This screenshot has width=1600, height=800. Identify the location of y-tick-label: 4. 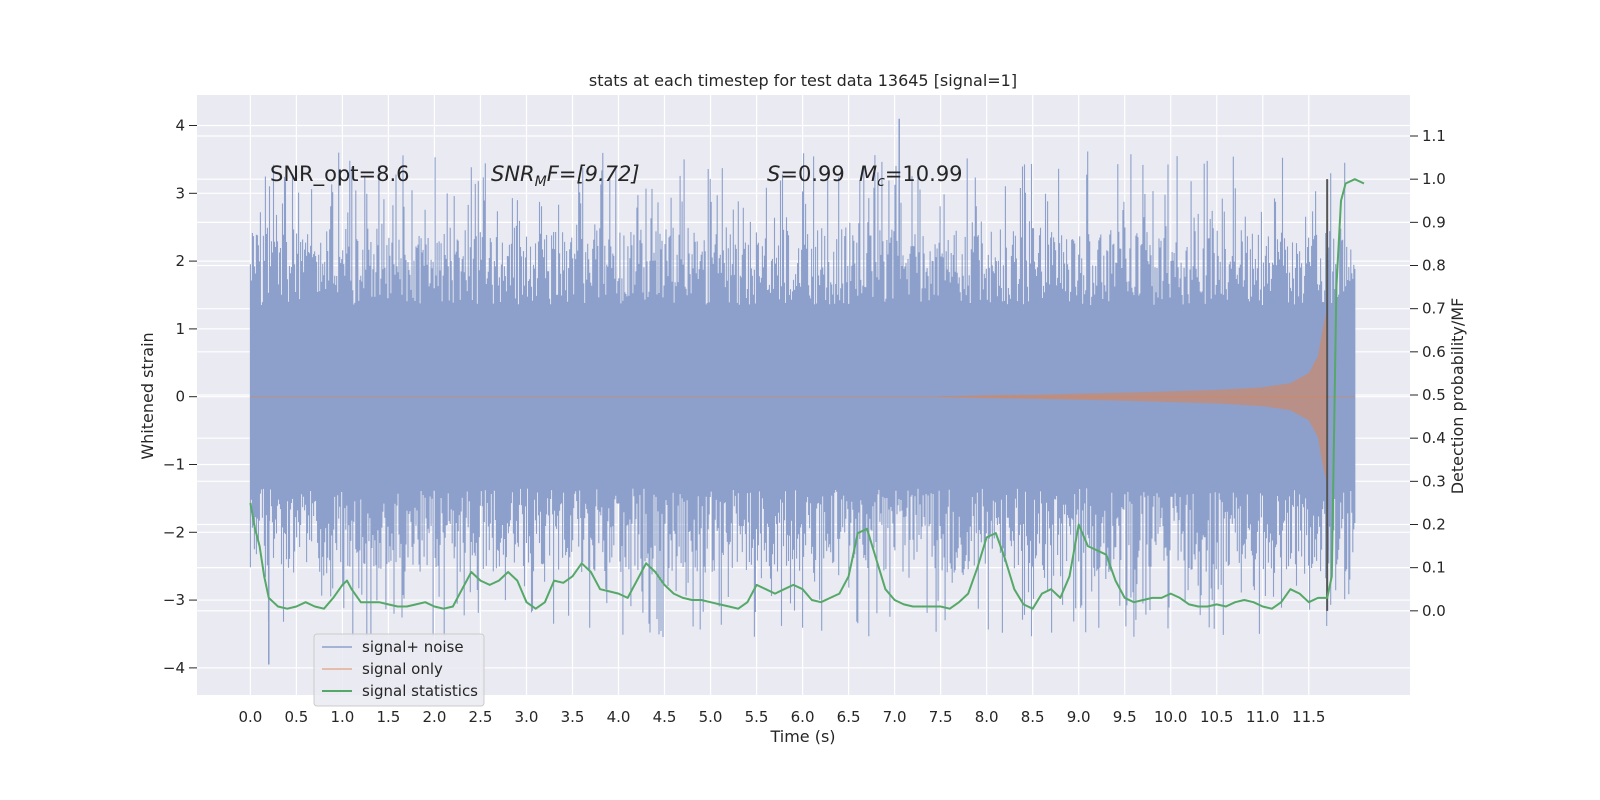
(180, 126).